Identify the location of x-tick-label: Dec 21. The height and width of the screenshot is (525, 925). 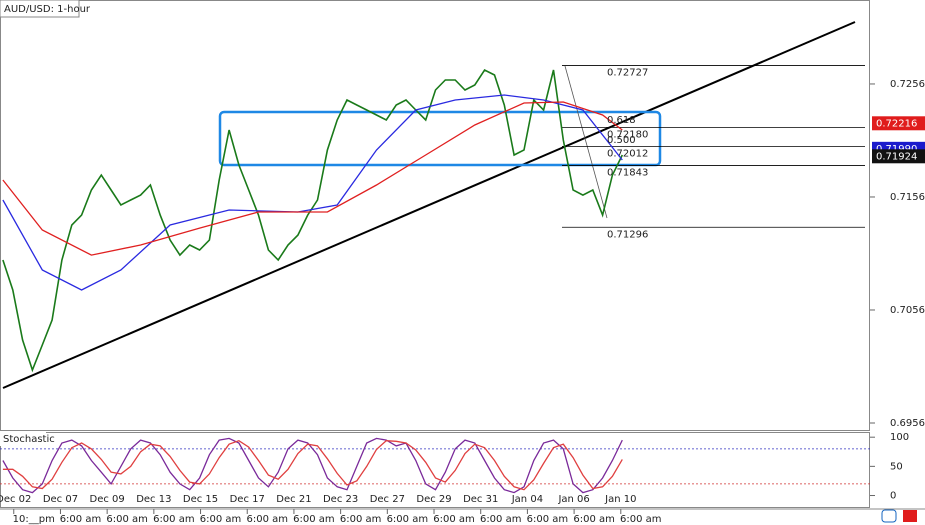
(293, 499).